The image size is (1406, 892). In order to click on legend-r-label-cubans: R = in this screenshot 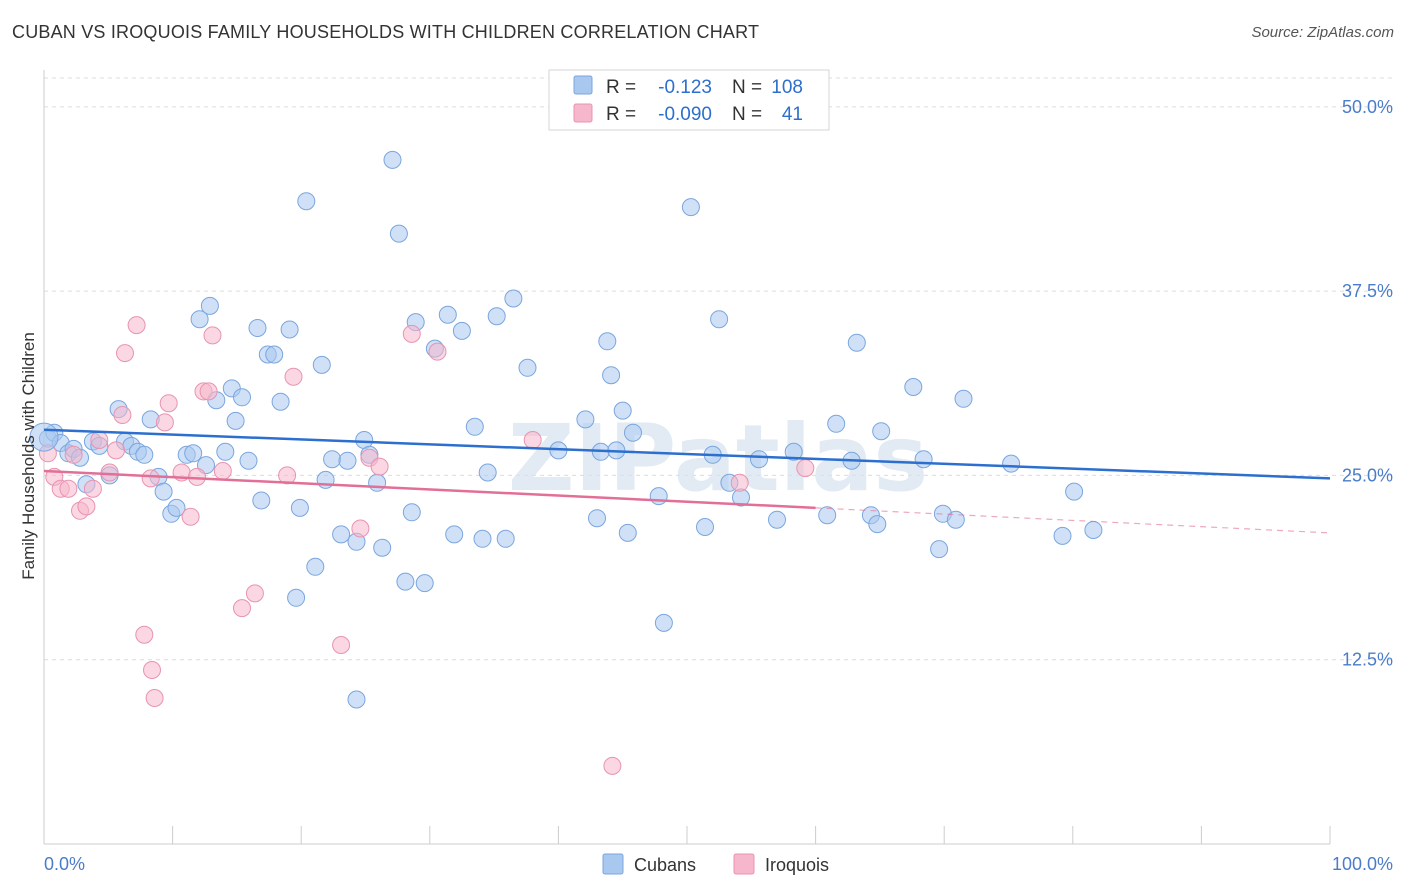, I will do `click(621, 87)`.